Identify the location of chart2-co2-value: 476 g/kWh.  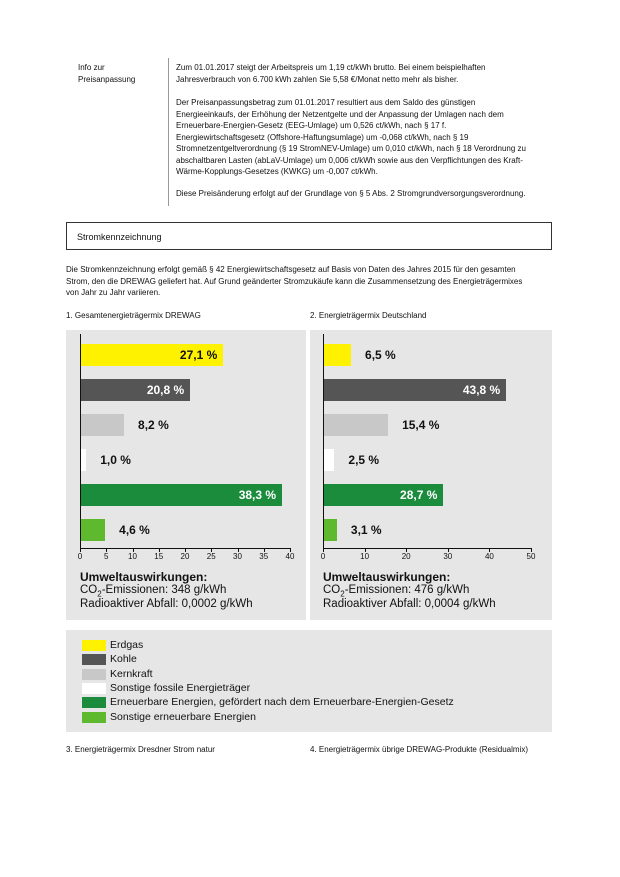
(442, 590).